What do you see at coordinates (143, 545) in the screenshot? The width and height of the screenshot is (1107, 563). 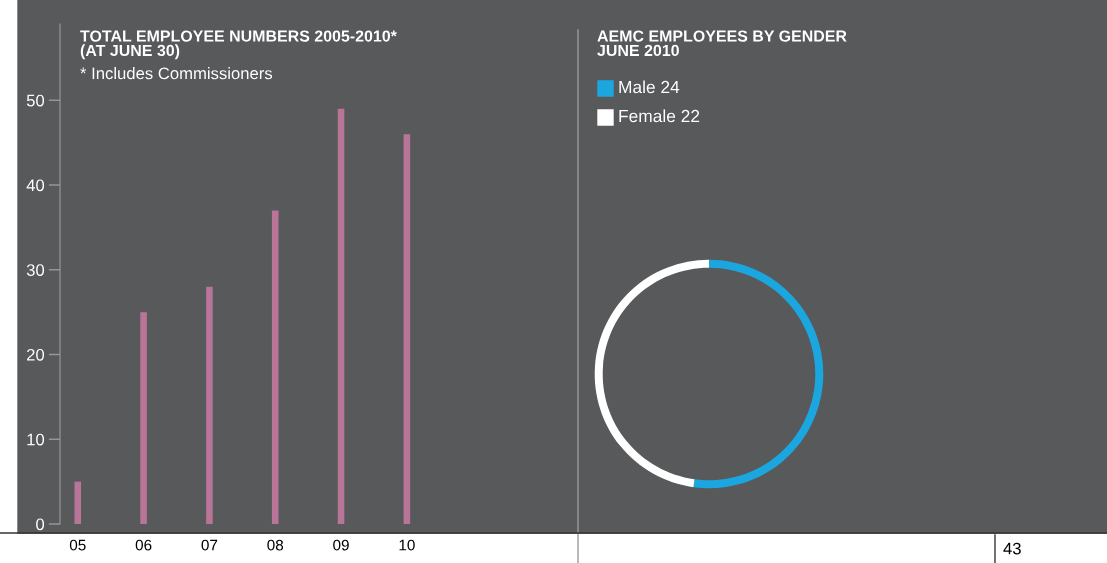 I see `x-tick-label: 06` at bounding box center [143, 545].